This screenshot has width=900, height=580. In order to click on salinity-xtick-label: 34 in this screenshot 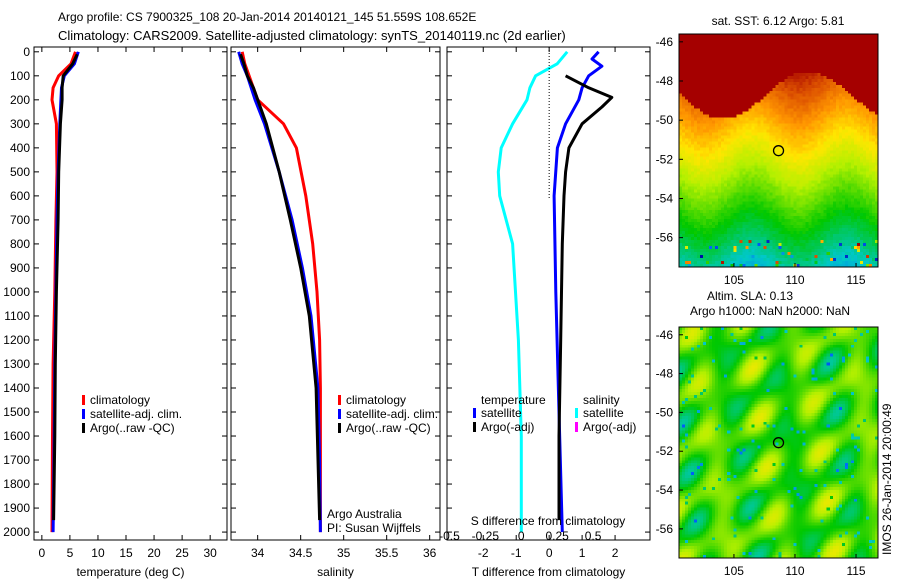, I will do `click(258, 553)`.